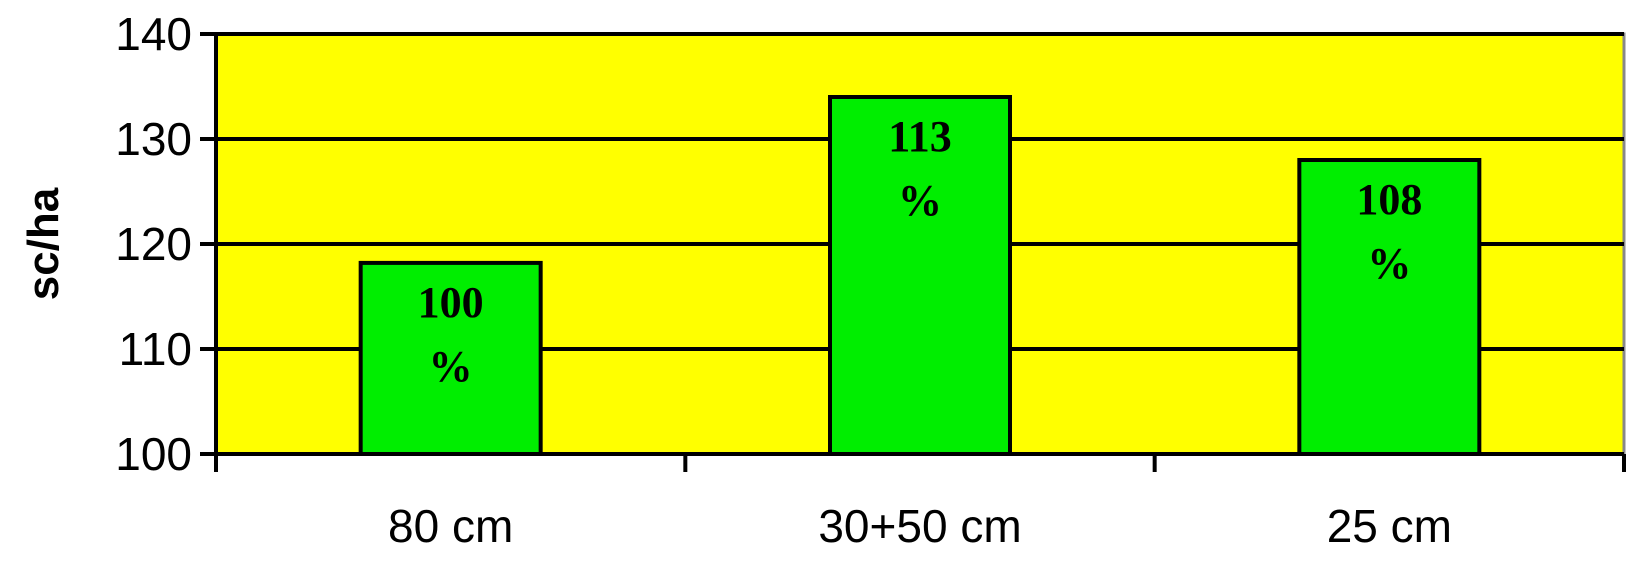  I want to click on x-tick-label: 30+50 cm, so click(919, 526).